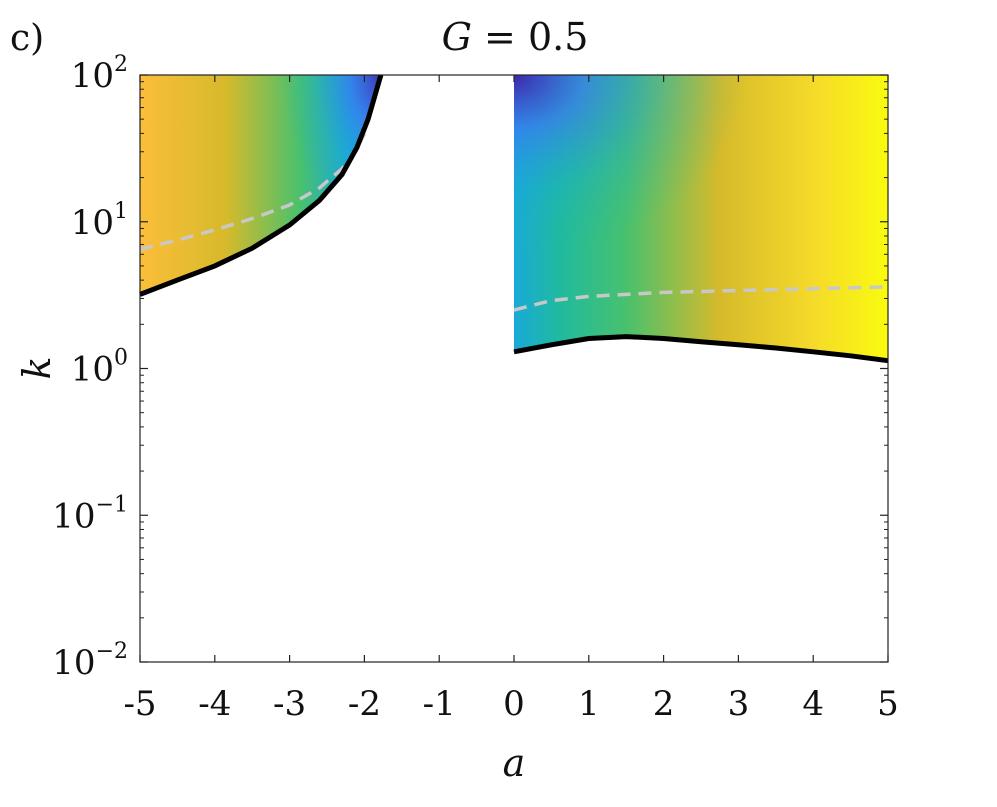 This screenshot has width=997, height=807. Describe the element at coordinates (644, 175) in the screenshot. I see `right-region-blue-cap` at that location.